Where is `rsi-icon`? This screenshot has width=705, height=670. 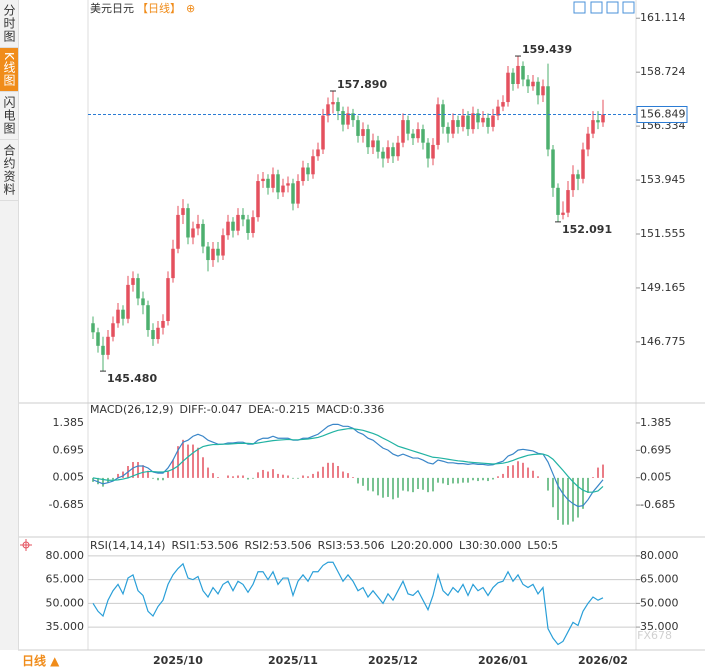 rsi-icon is located at coordinates (26, 545).